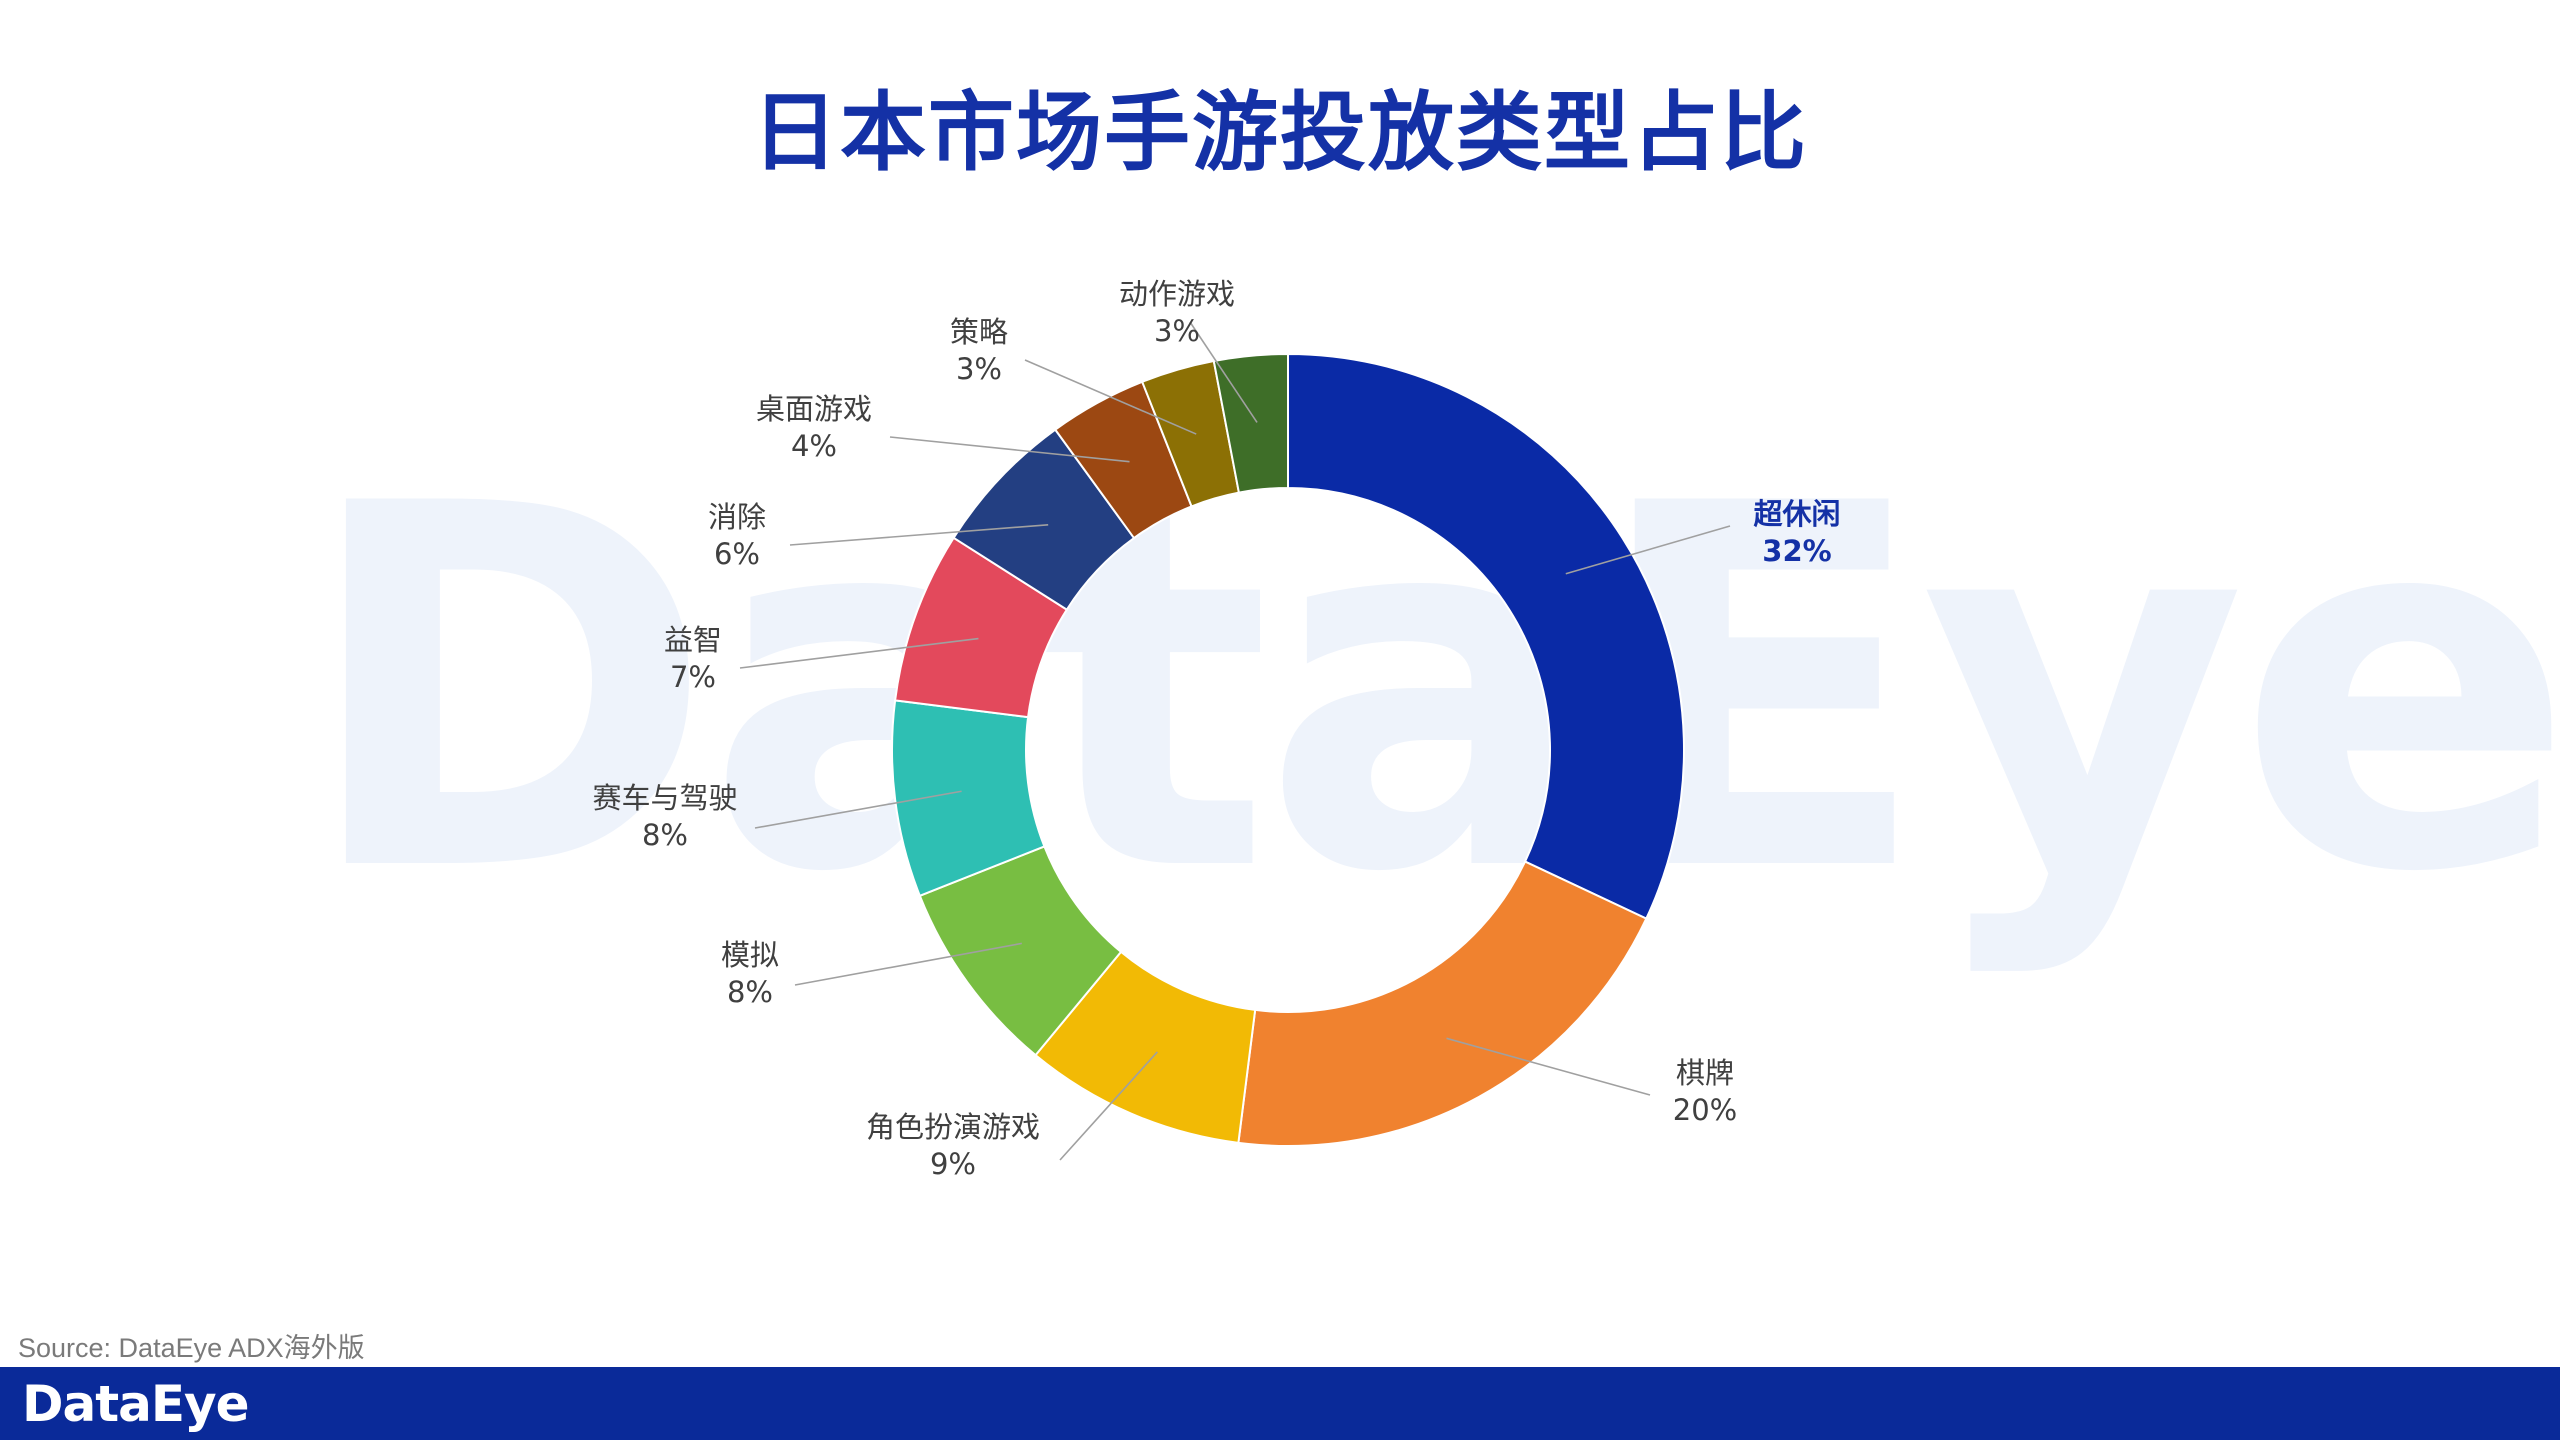  What do you see at coordinates (191, 1348) in the screenshot?
I see `source-note: Source: DataEye ADX海外版` at bounding box center [191, 1348].